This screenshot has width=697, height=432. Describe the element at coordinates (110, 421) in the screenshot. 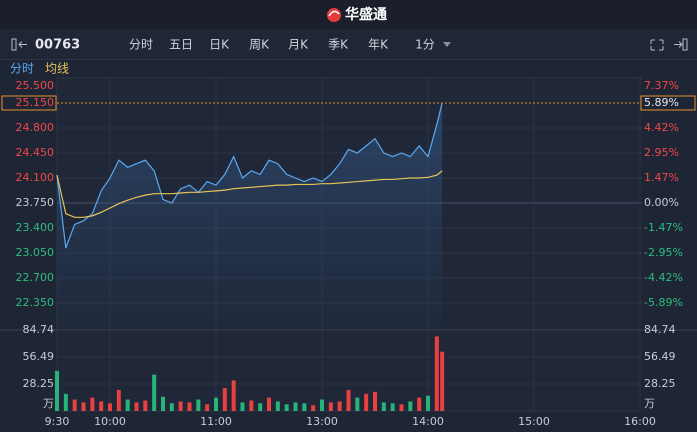

I see `x-tick-label: 10:00` at that location.